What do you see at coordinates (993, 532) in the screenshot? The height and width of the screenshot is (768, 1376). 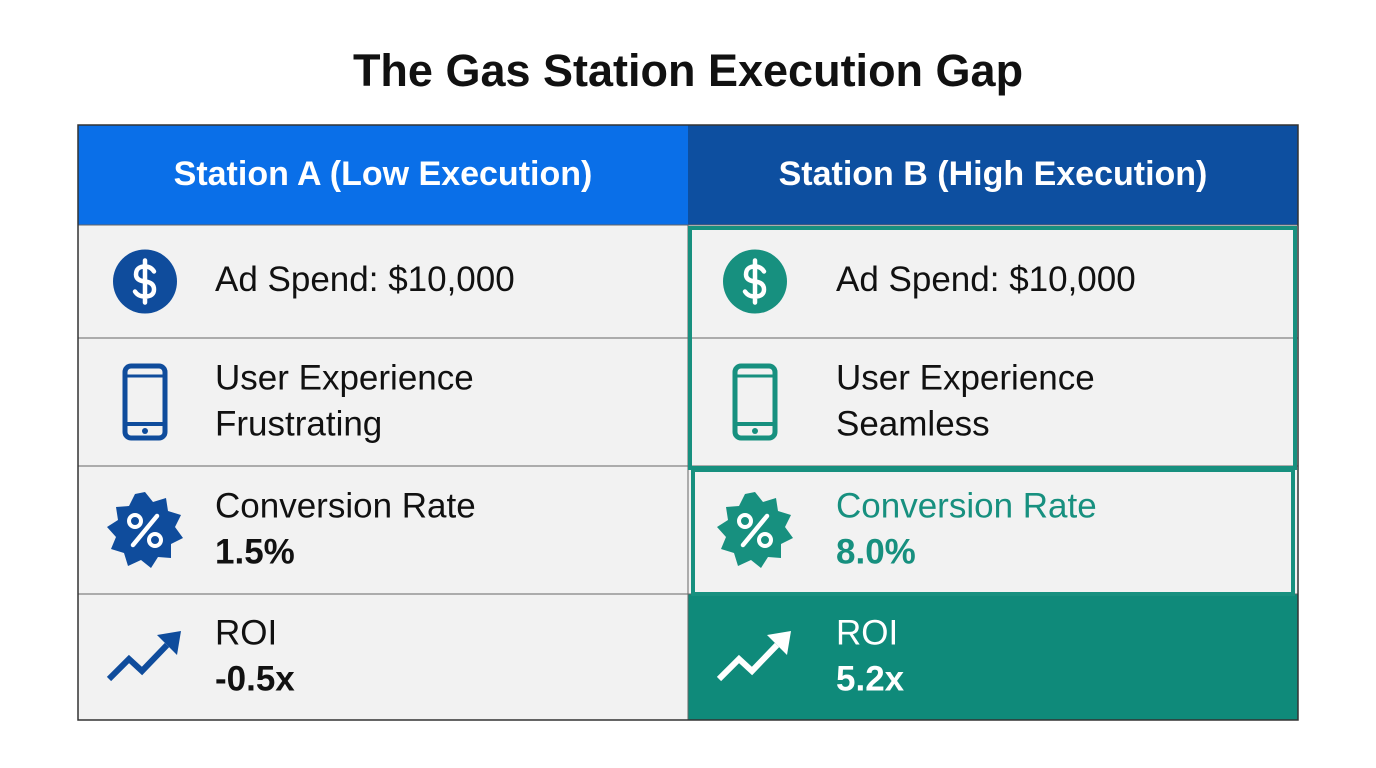 I see `highlight-frame` at bounding box center [993, 532].